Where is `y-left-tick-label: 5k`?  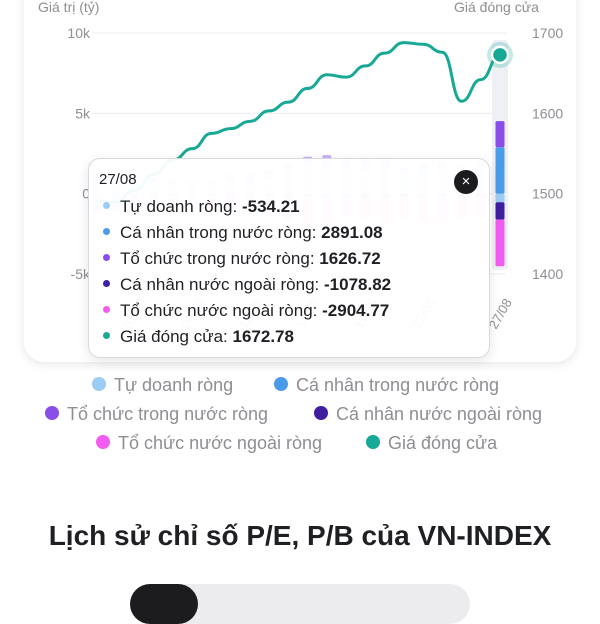 y-left-tick-label: 5k is located at coordinates (83, 113).